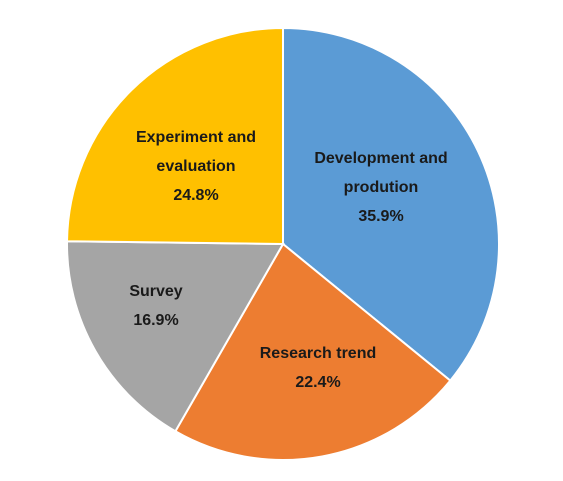 The height and width of the screenshot is (481, 563). I want to click on slice-name-line: evaluation, so click(195, 166).